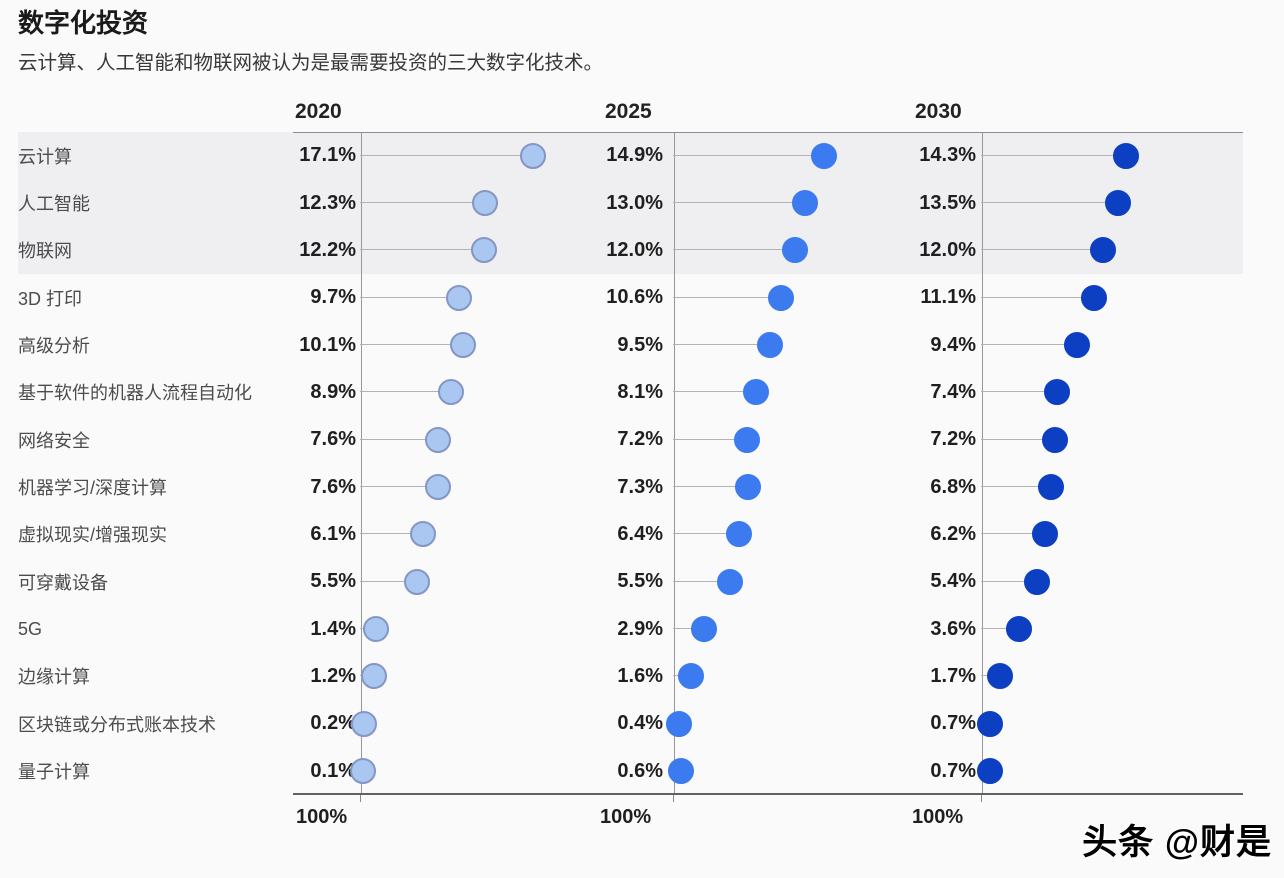  I want to click on row-value-2020: 6.1%, so click(333, 533).